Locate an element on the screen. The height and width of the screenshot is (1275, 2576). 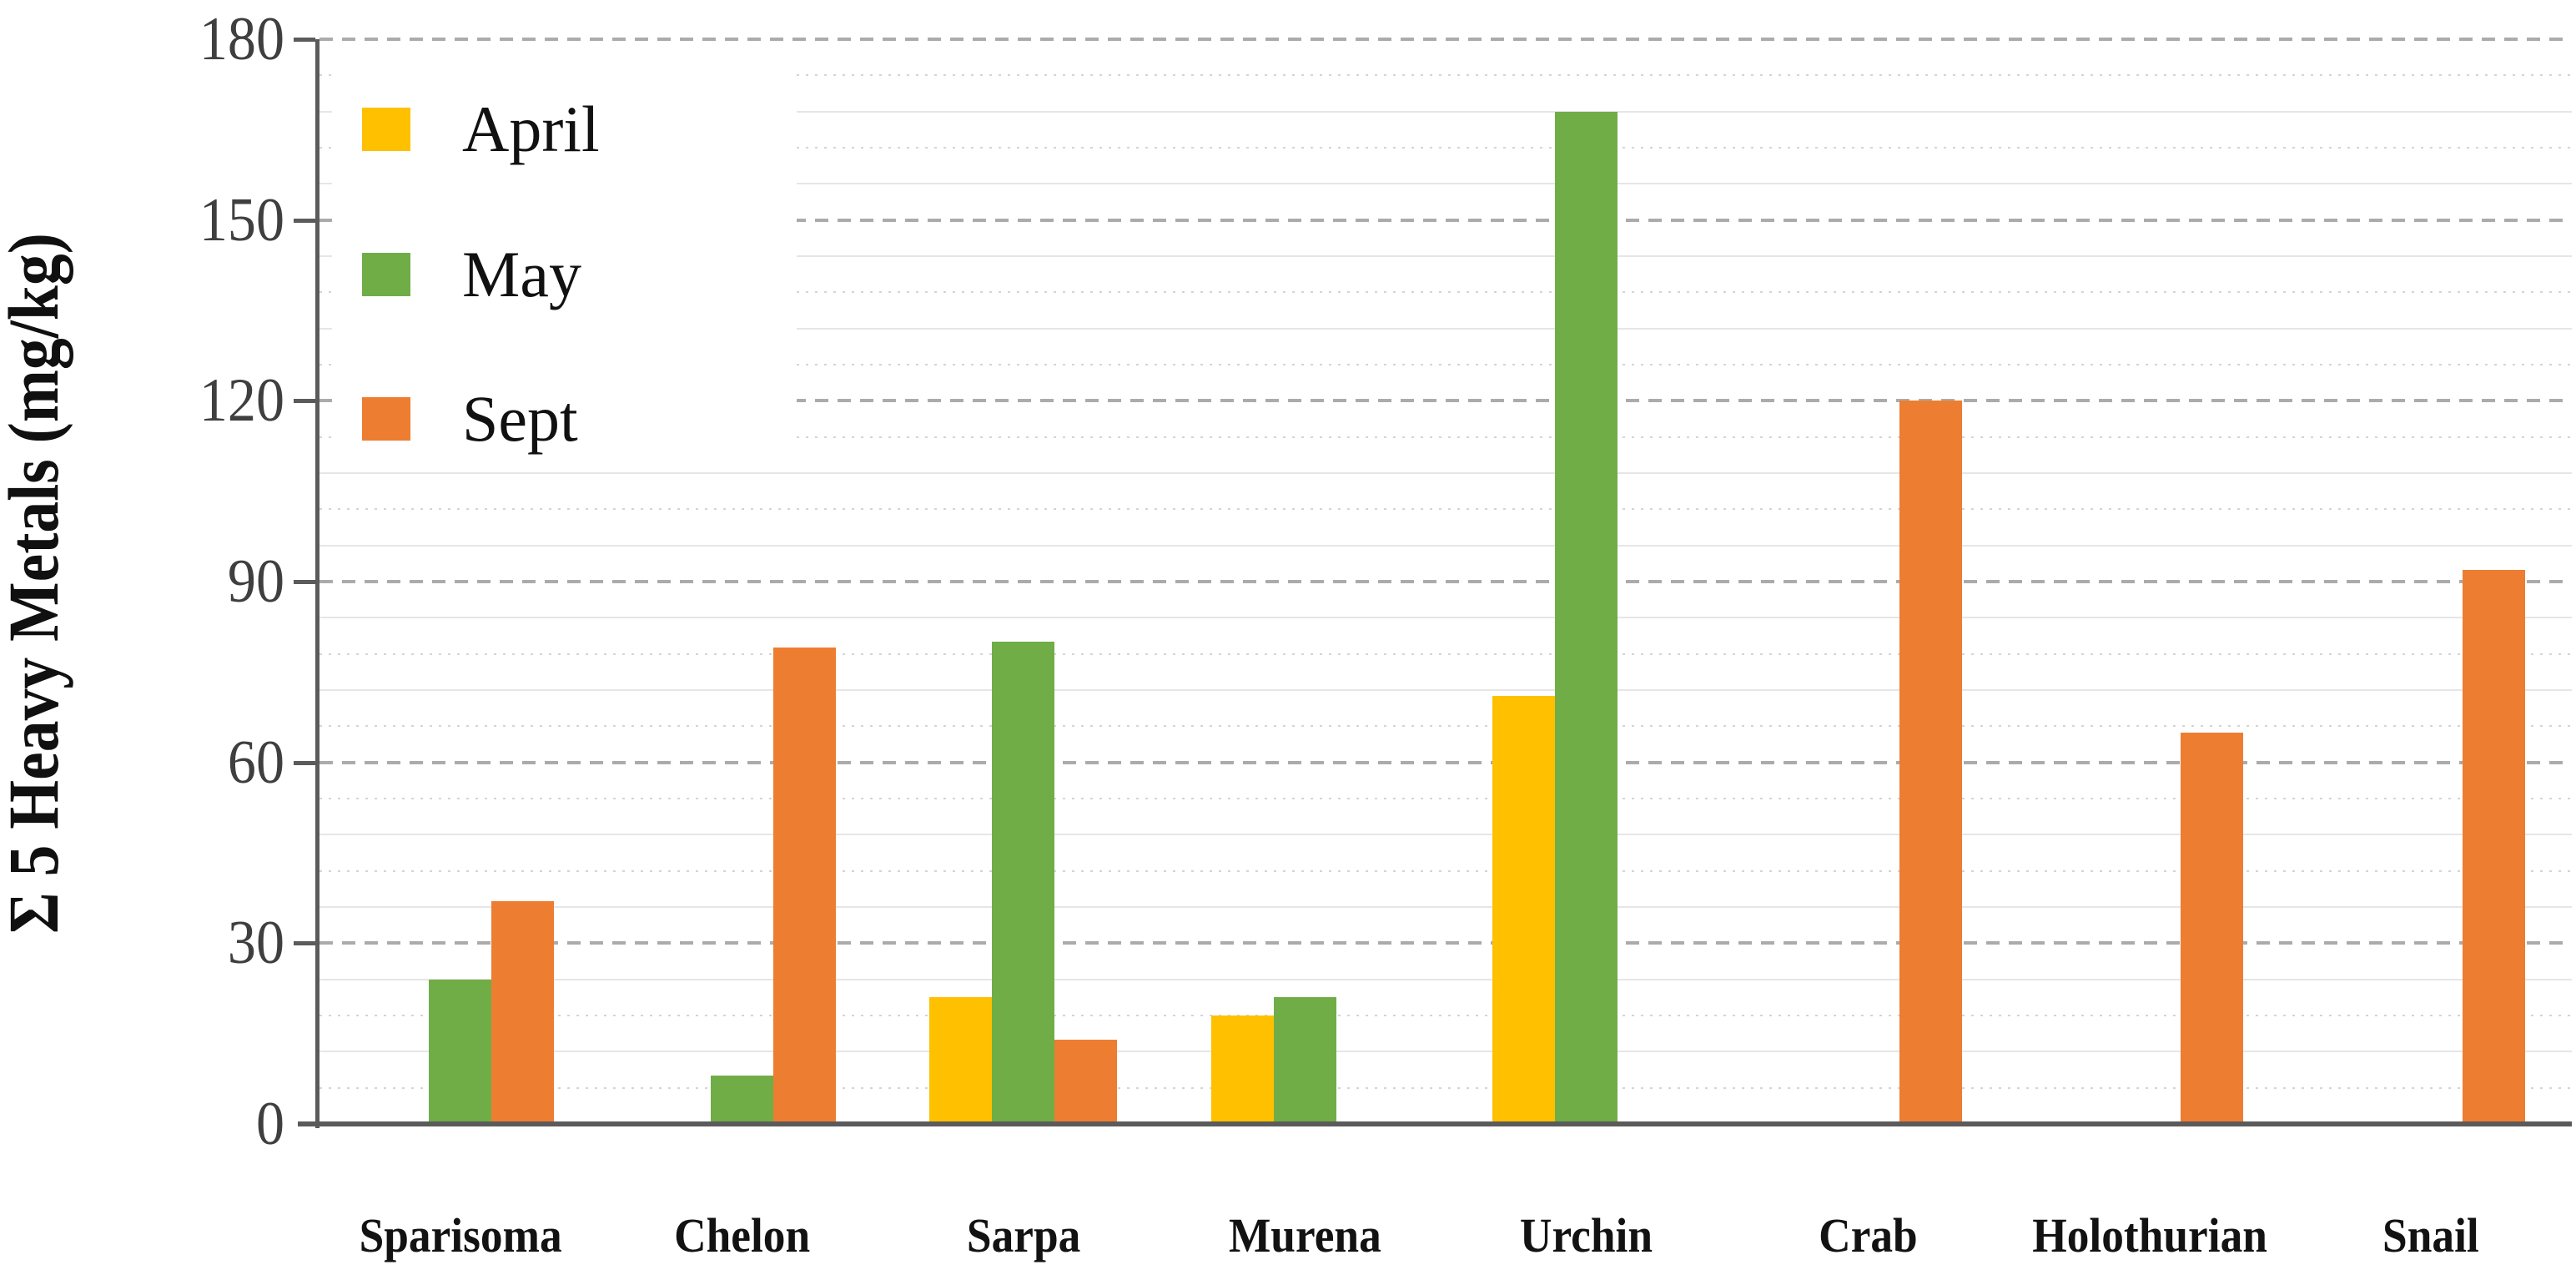
category-label: Crab is located at coordinates (1868, 1234).